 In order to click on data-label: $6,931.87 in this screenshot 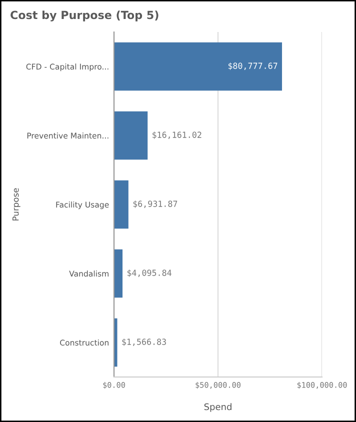, I will do `click(155, 204)`.